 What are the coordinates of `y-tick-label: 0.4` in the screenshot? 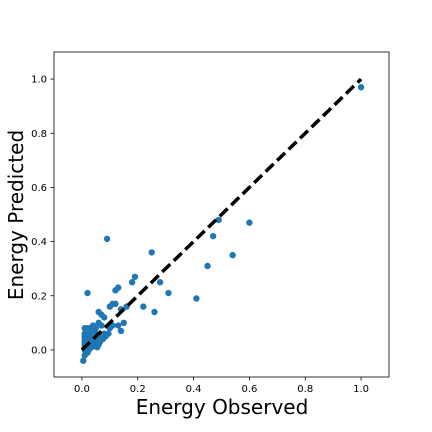 It's located at (39, 242).